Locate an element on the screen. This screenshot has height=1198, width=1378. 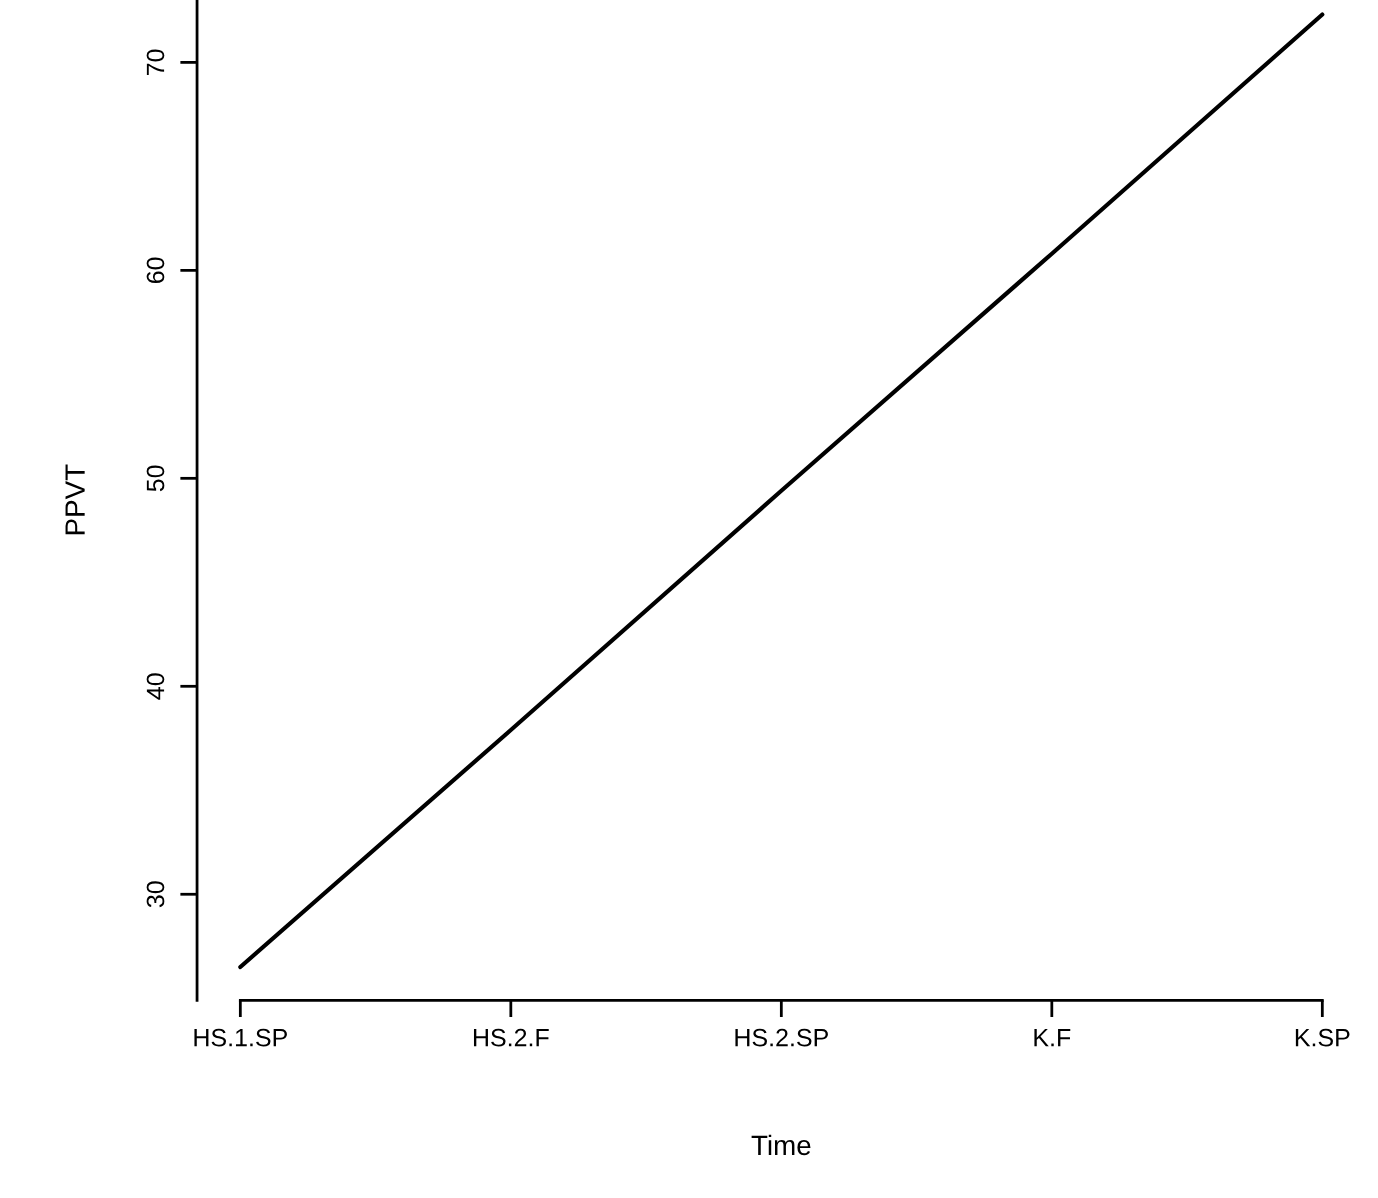
x-tick-label: HS.2.SP is located at coordinates (781, 1037).